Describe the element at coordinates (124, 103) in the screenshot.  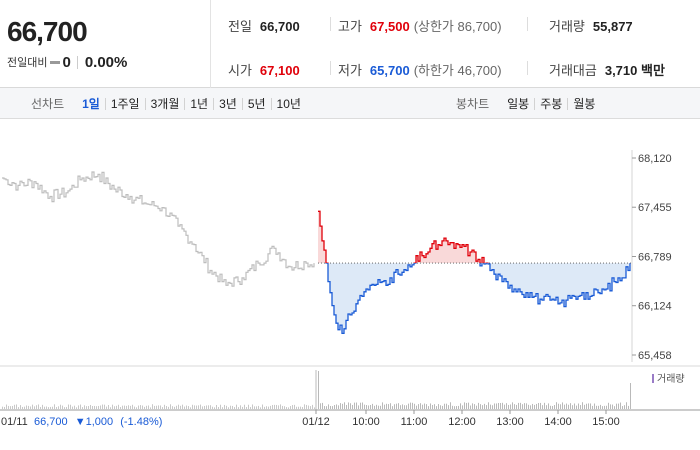
I see `period-1w-tab: 1주일` at that location.